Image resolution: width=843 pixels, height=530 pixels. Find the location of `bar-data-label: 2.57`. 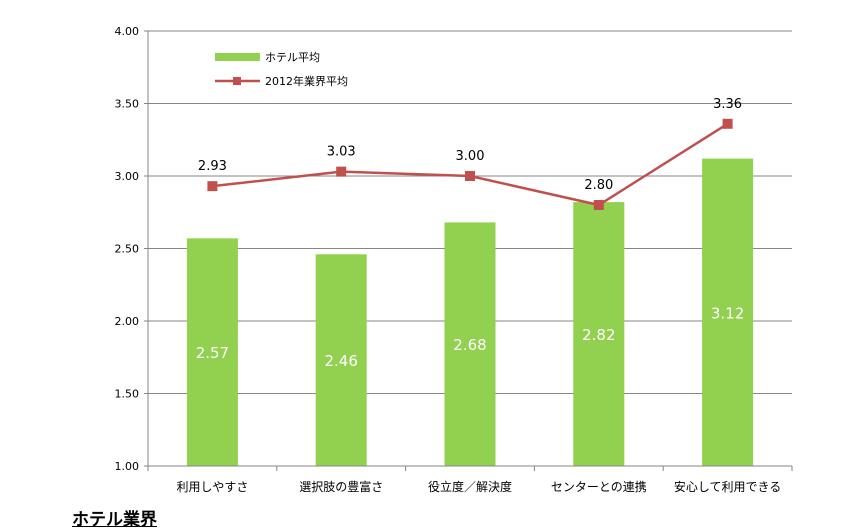

bar-data-label: 2.57 is located at coordinates (212, 353).